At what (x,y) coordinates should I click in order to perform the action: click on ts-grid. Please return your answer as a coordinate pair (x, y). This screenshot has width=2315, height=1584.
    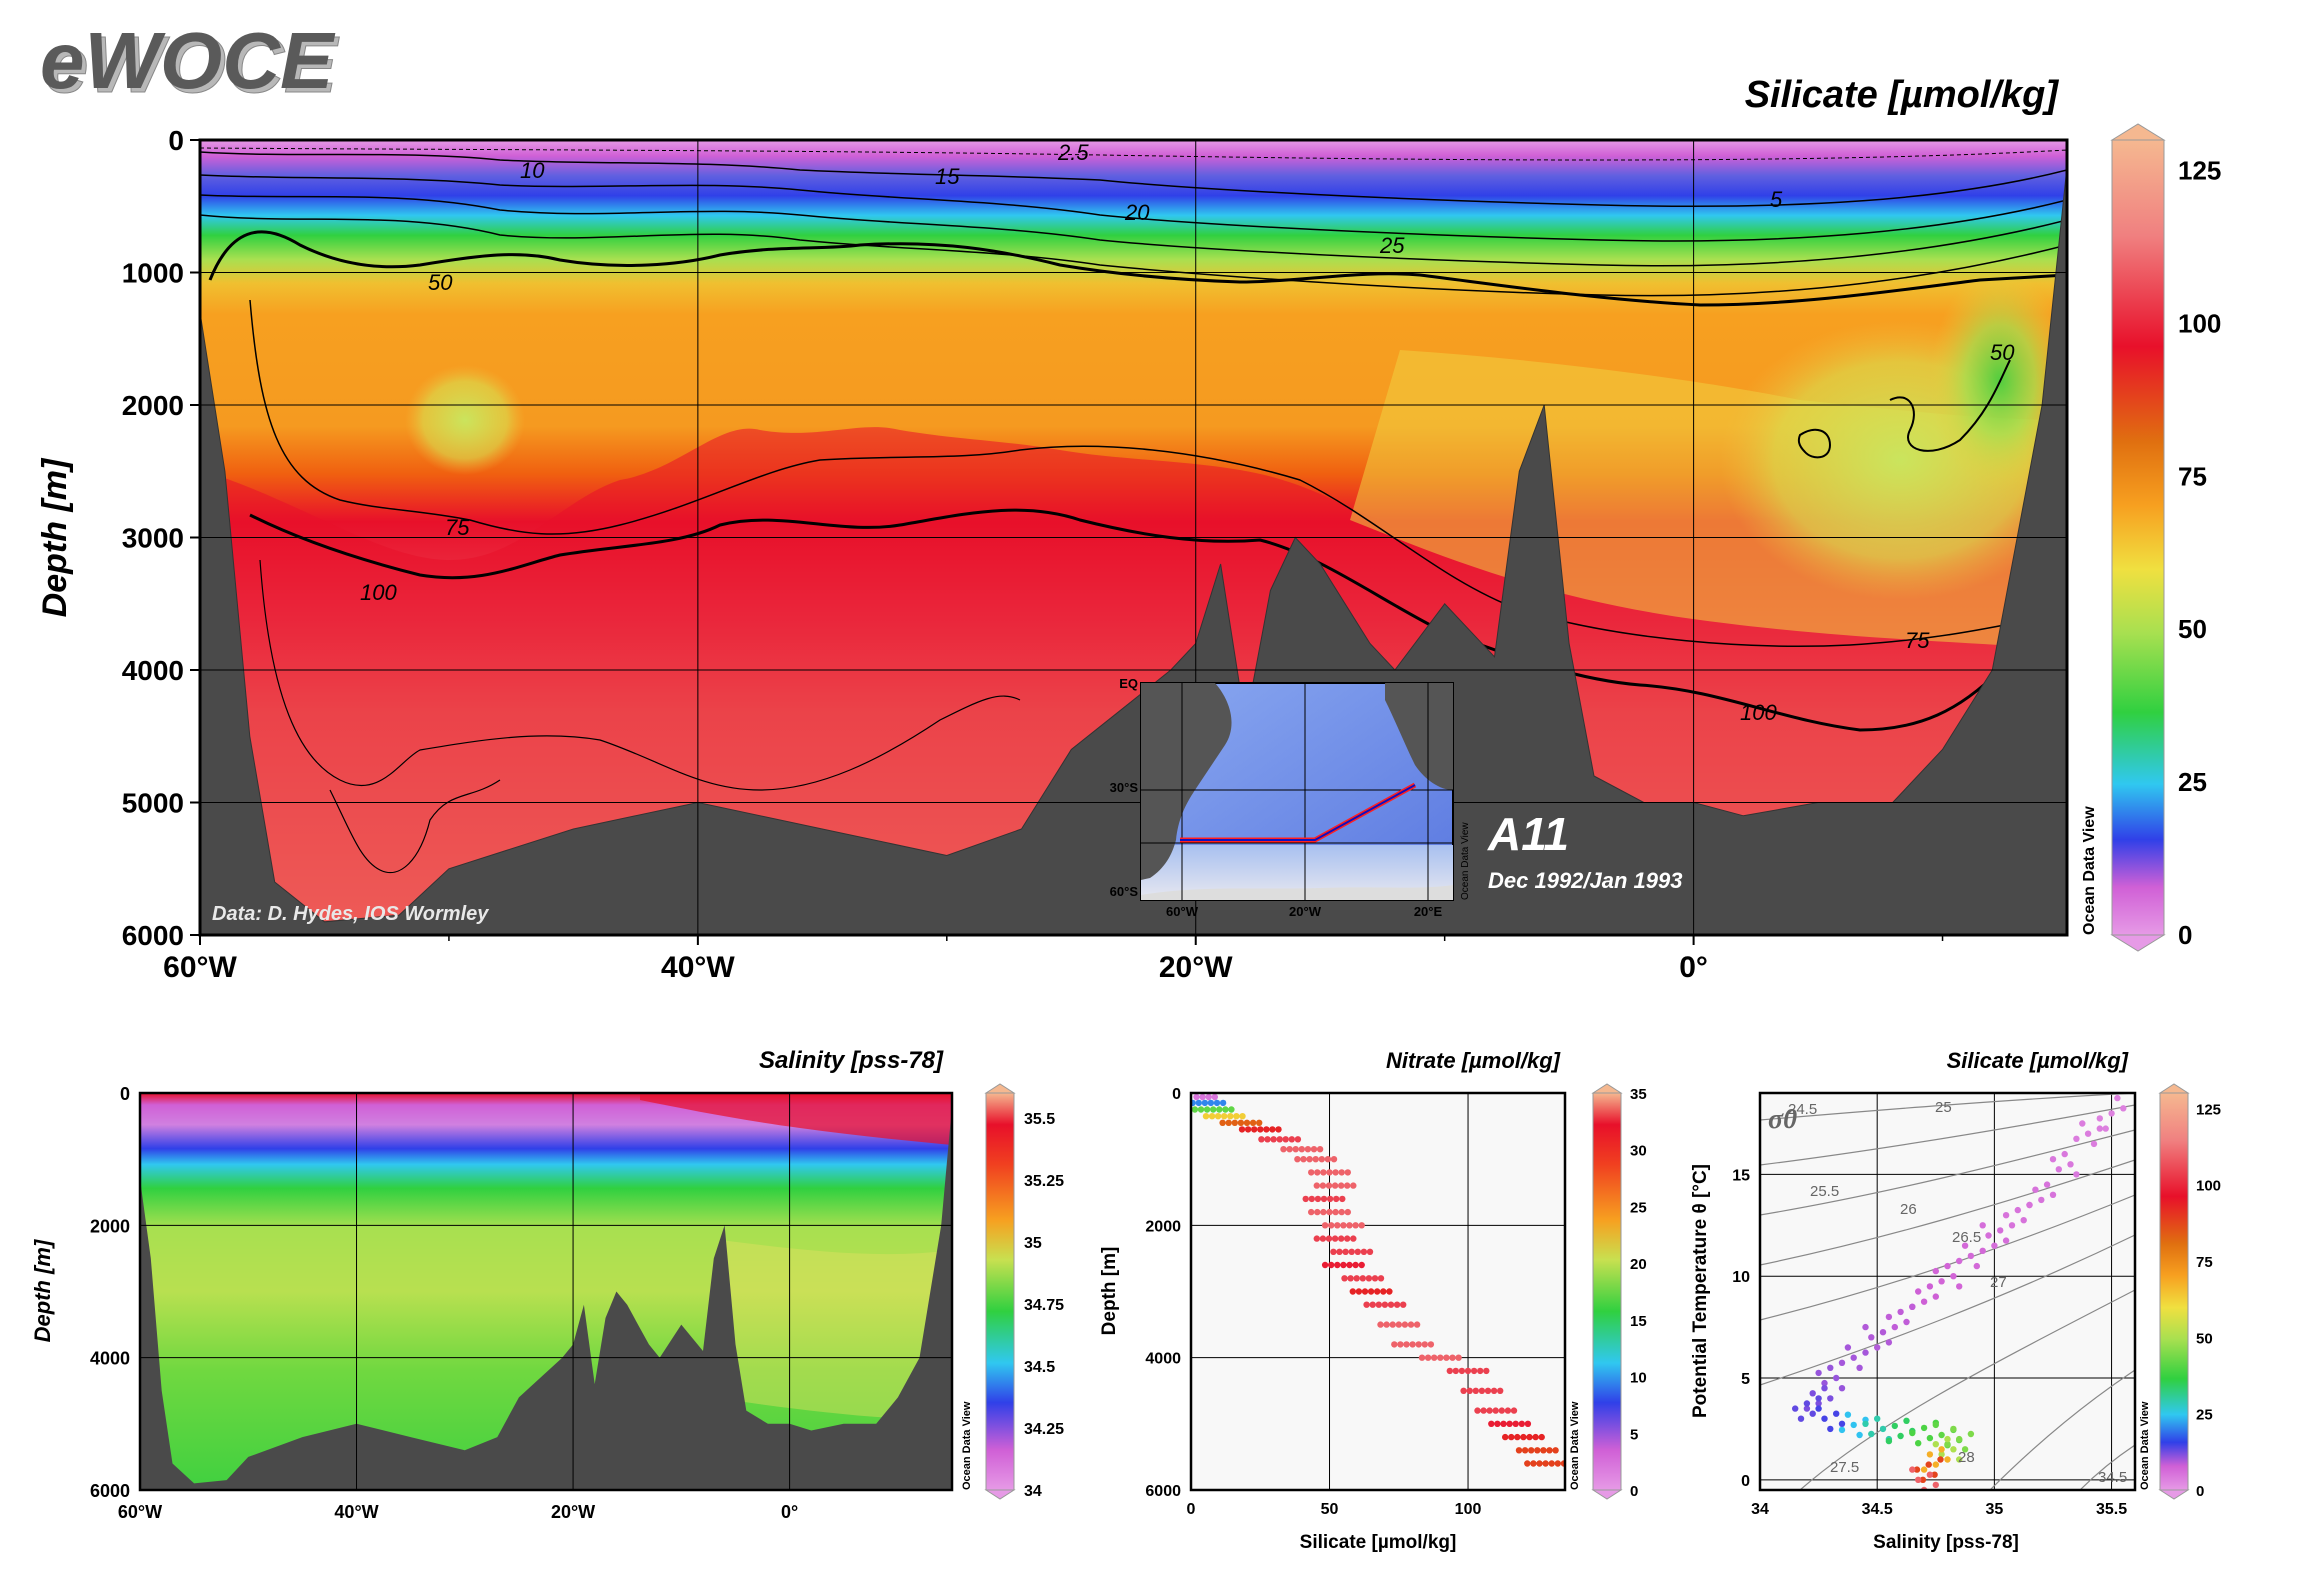
    Looking at the image, I should click on (1947, 1291).